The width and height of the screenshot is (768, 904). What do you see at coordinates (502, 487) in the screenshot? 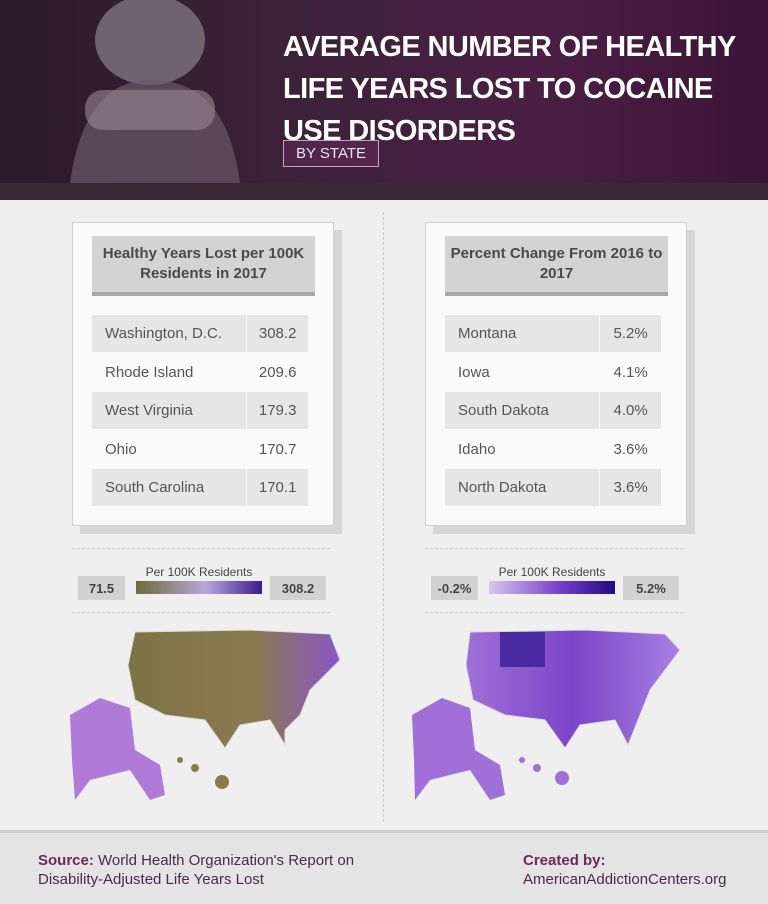
I see `state-name: North Dakota` at bounding box center [502, 487].